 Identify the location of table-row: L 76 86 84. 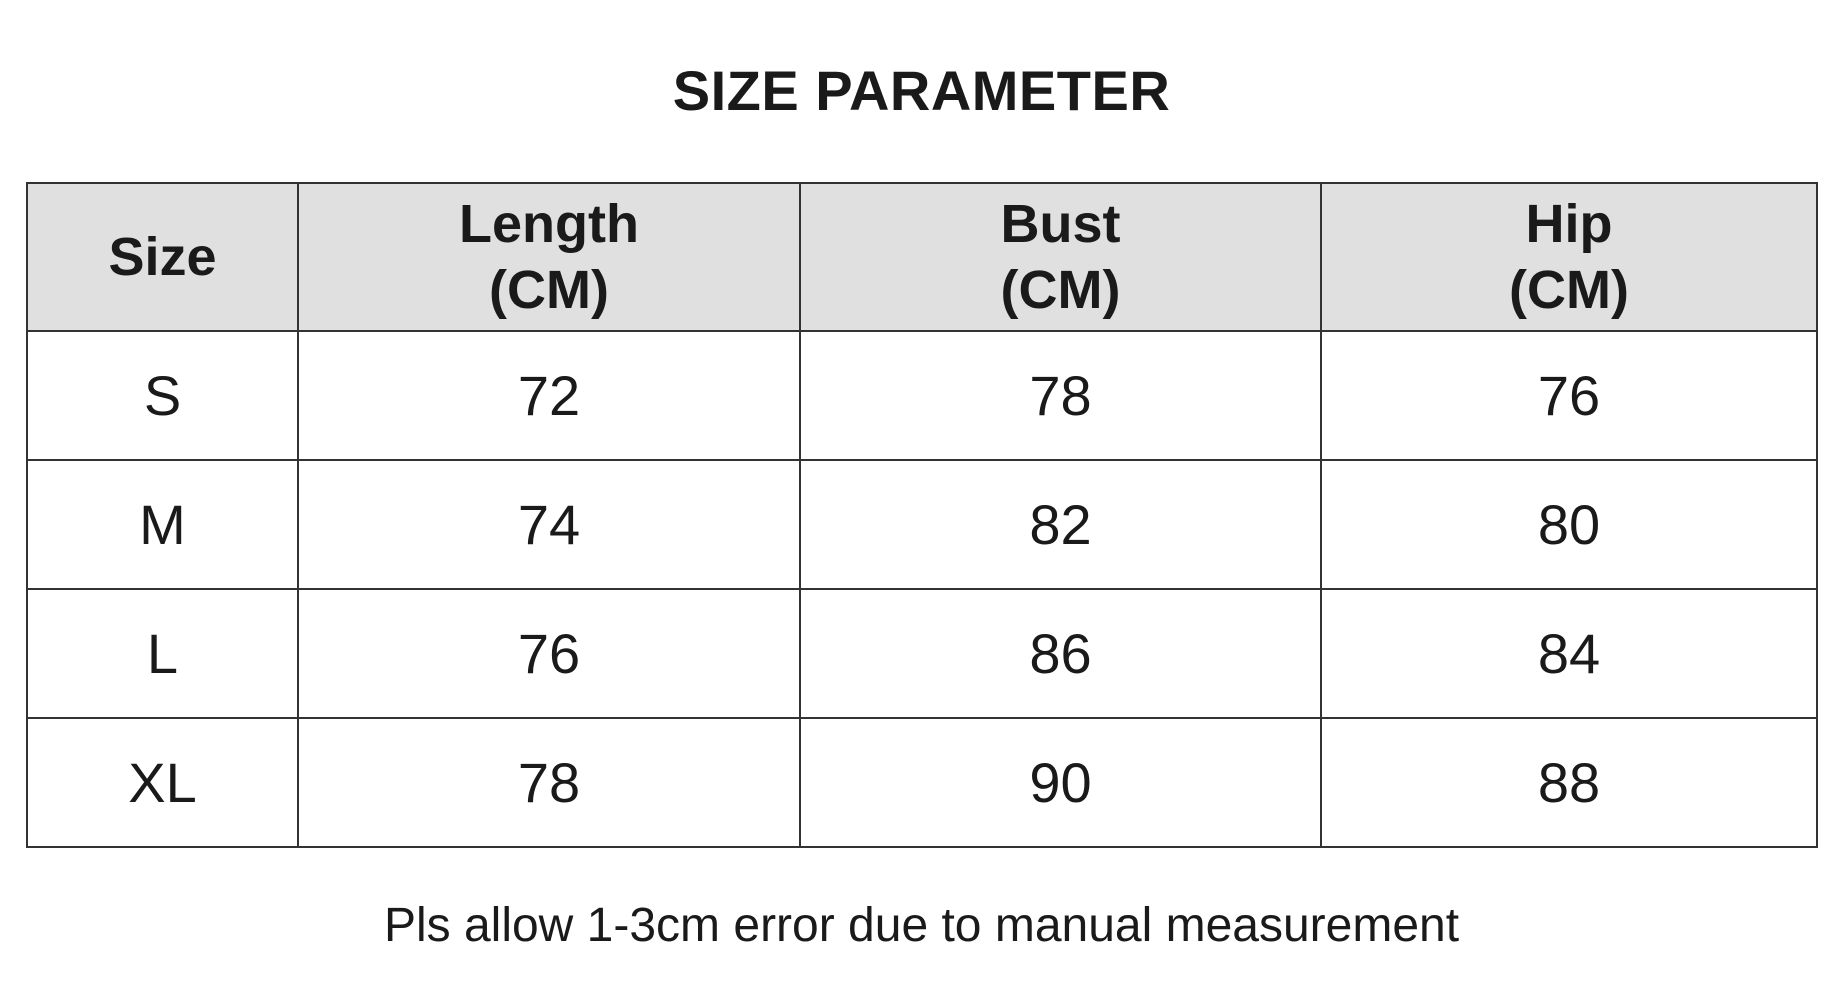
(922, 653).